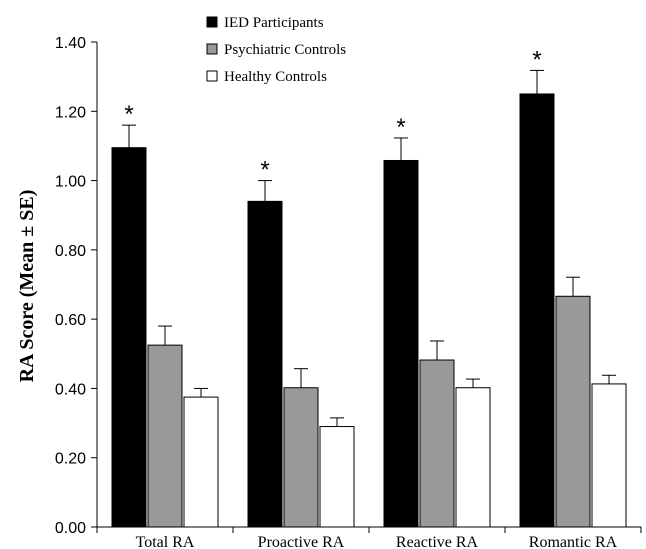  Describe the element at coordinates (70, 320) in the screenshot. I see `y-tick-label: 0.60` at that location.